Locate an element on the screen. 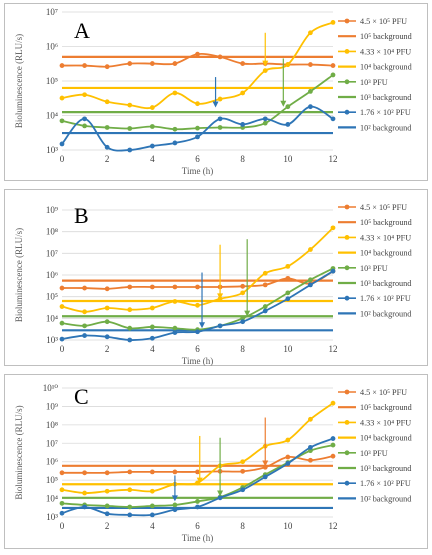 This screenshot has width=432, height=555. legend-entry: 10³ PFU is located at coordinates (374, 453).